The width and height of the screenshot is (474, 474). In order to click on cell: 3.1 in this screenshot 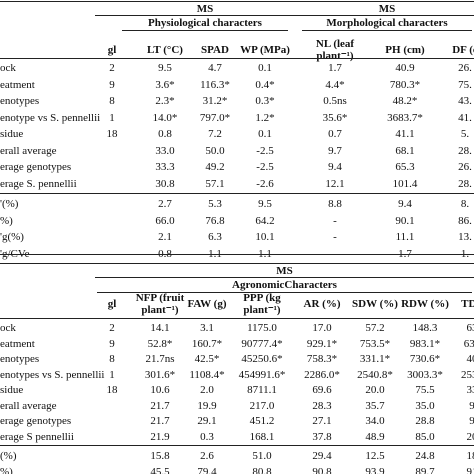, I will do `click(207, 328)`.